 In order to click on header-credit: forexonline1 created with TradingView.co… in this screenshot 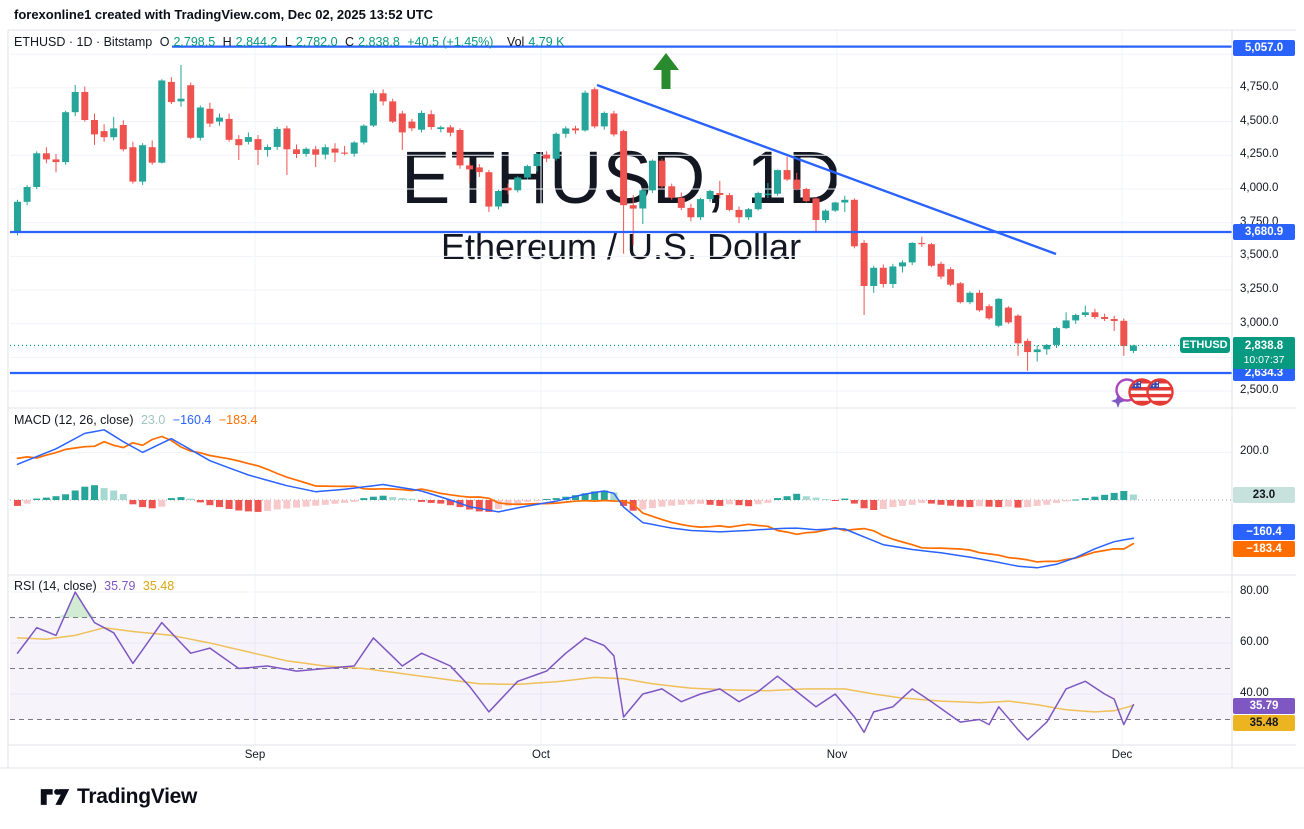, I will do `click(224, 14)`.